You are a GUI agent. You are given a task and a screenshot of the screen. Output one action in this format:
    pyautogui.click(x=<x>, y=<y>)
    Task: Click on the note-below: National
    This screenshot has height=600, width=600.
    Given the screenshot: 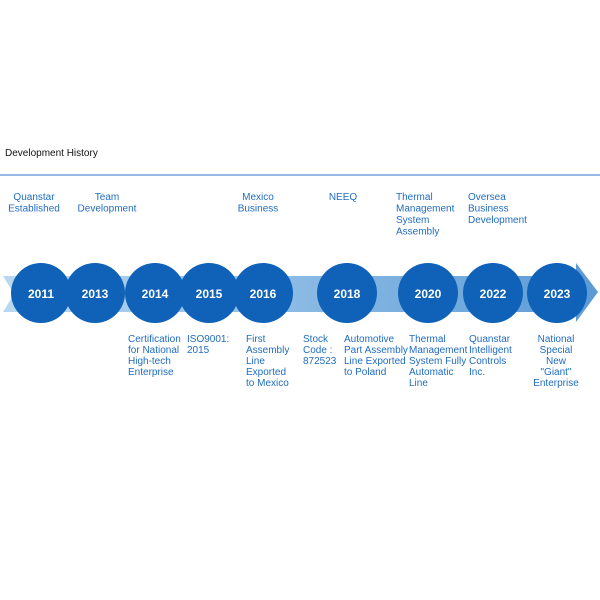 What is the action you would take?
    pyautogui.click(x=556, y=339)
    